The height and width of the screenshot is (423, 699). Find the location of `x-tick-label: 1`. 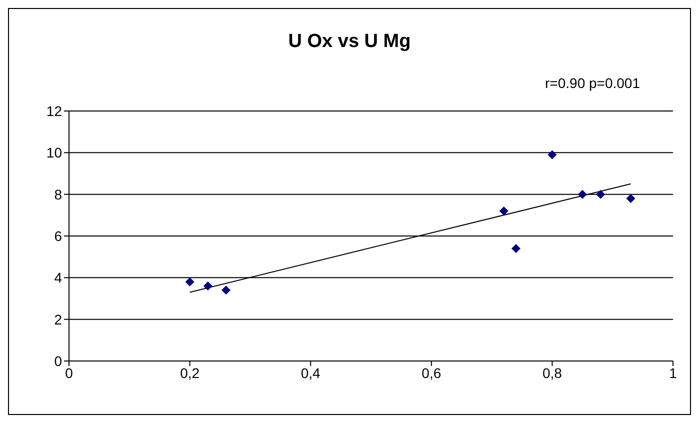

x-tick-label: 1 is located at coordinates (673, 372).